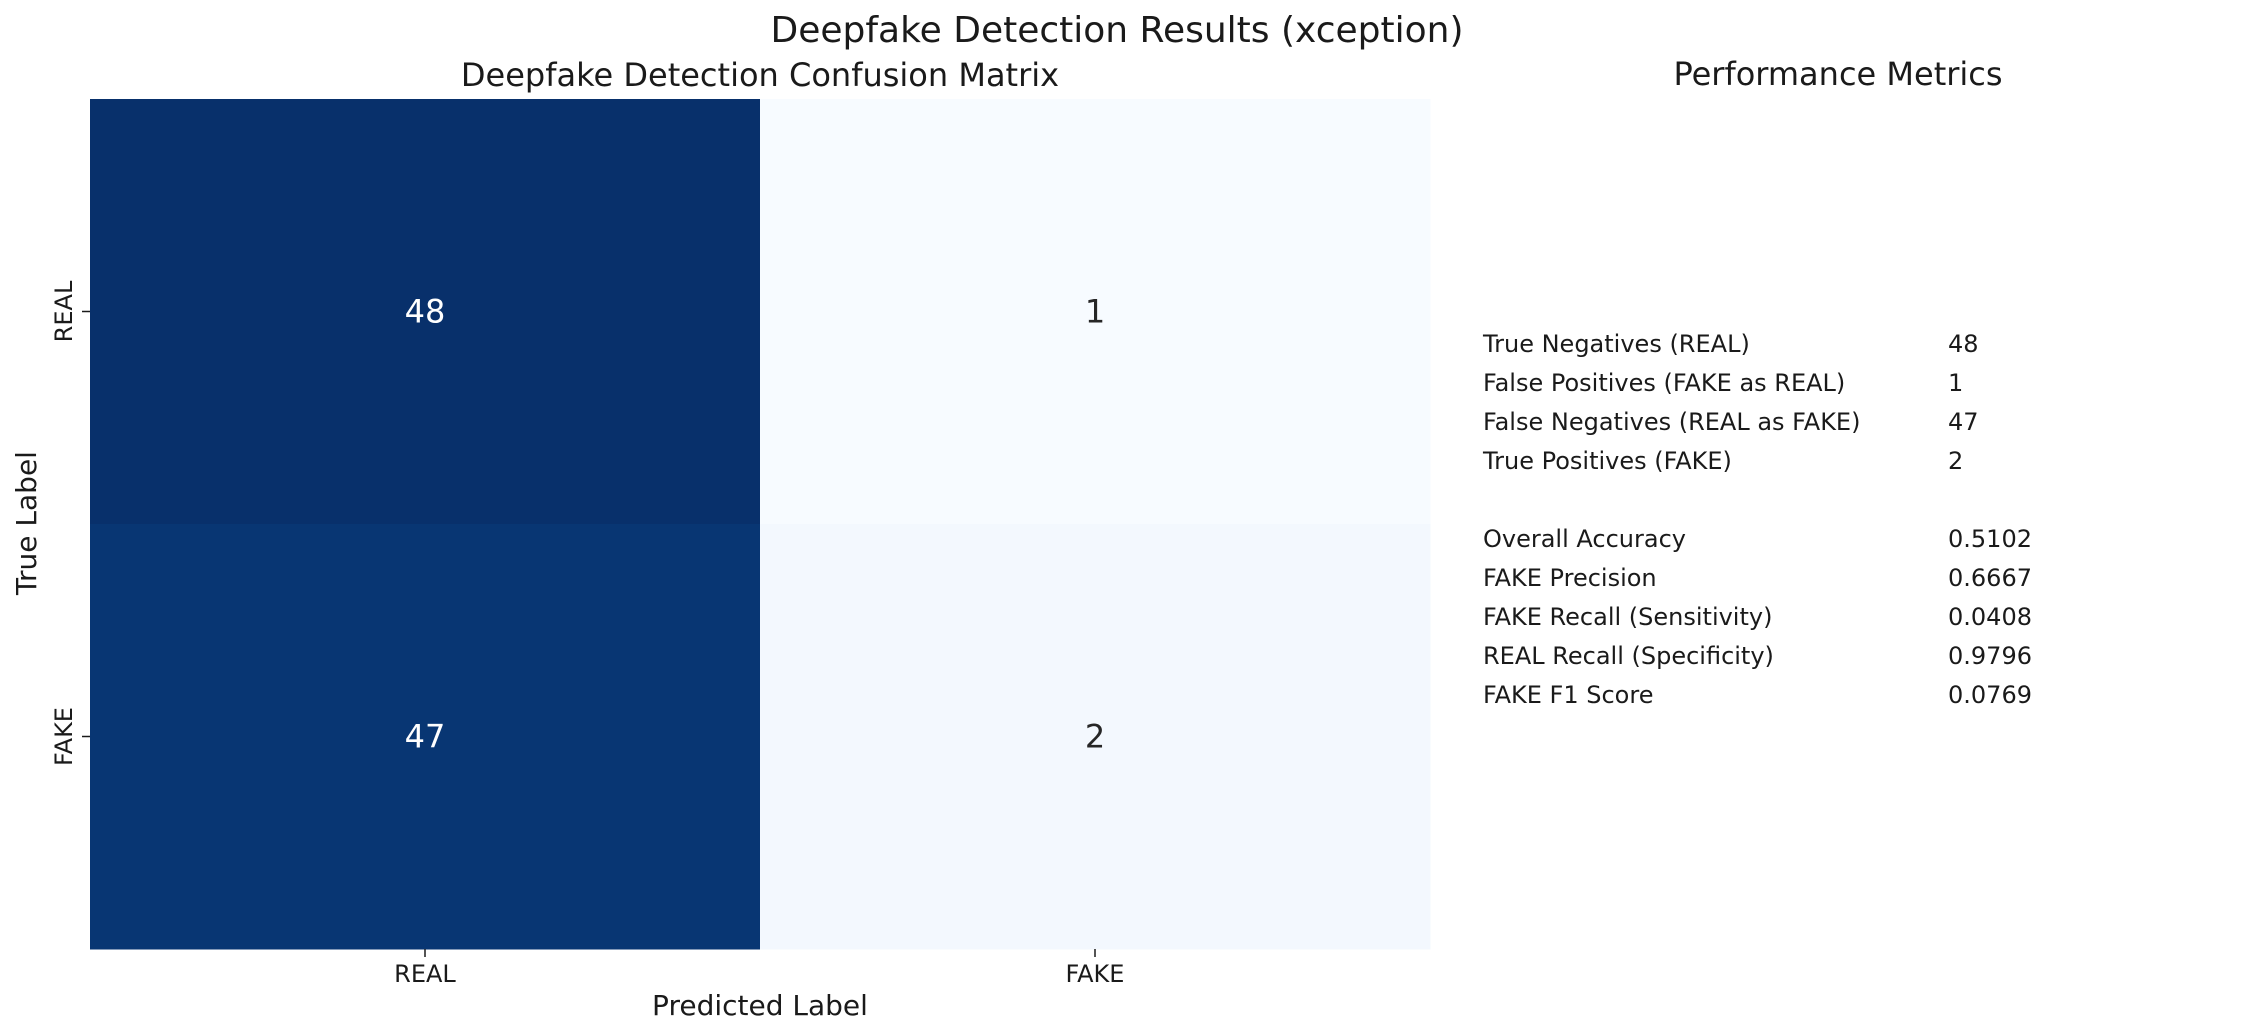  What do you see at coordinates (1095, 974) in the screenshot?
I see `x-tick-label: FAKE` at bounding box center [1095, 974].